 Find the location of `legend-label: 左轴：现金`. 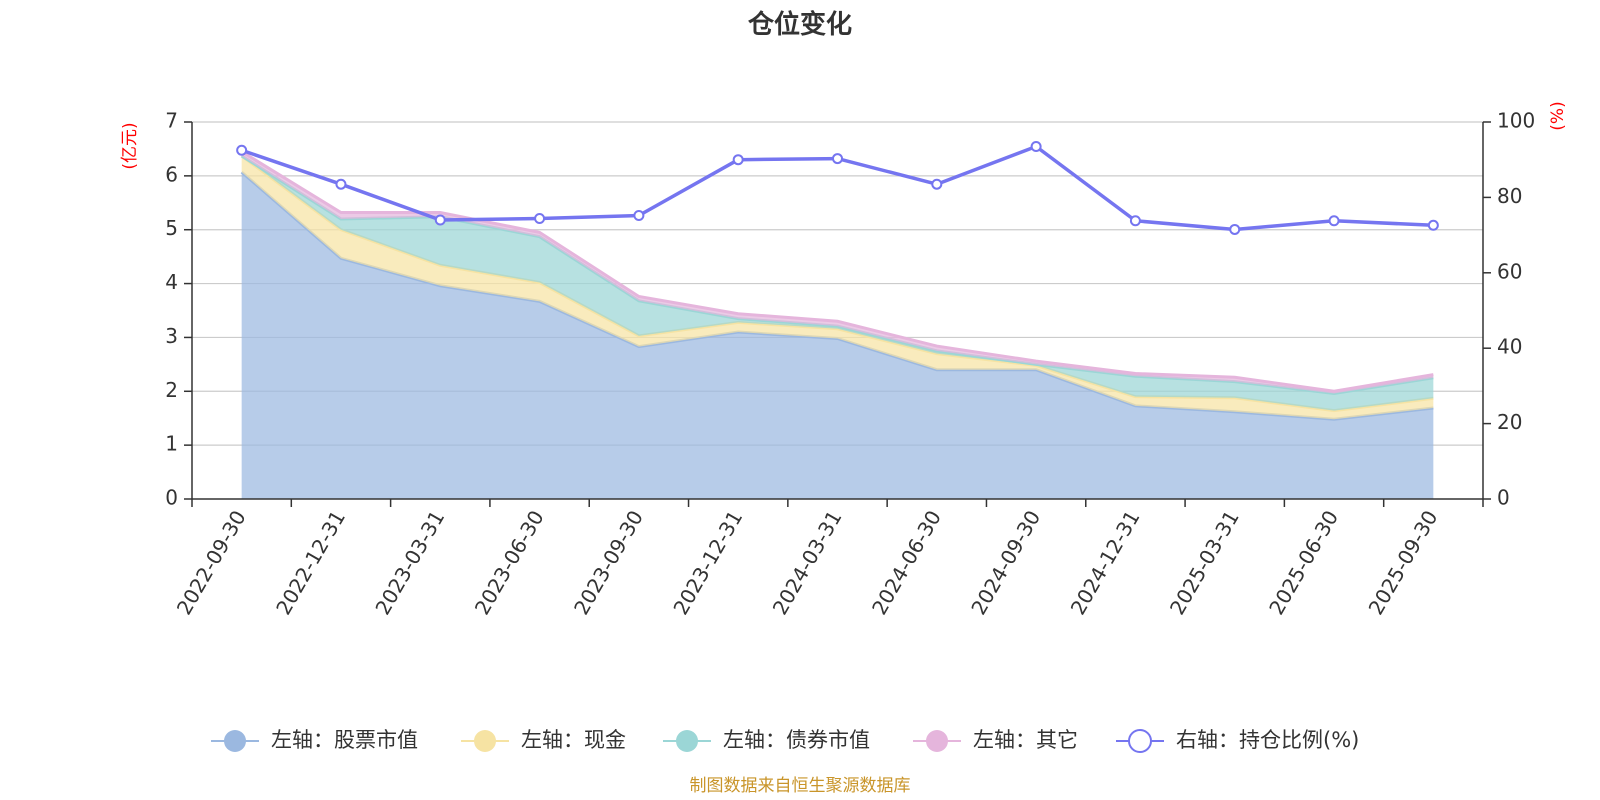

legend-label: 左轴：现金 is located at coordinates (573, 740).